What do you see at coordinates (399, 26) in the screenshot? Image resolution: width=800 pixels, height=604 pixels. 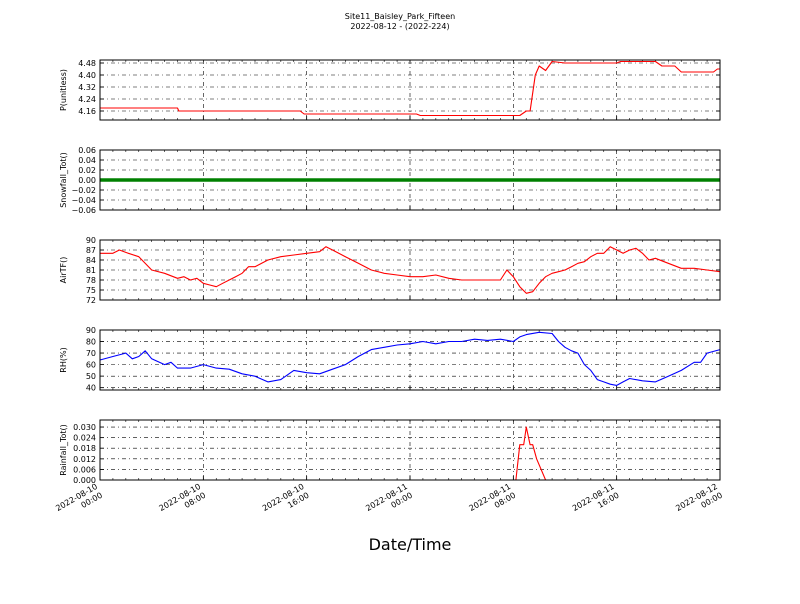 I see `chart-title-line-2: 2022-08-12 - (2022-224)` at bounding box center [399, 26].